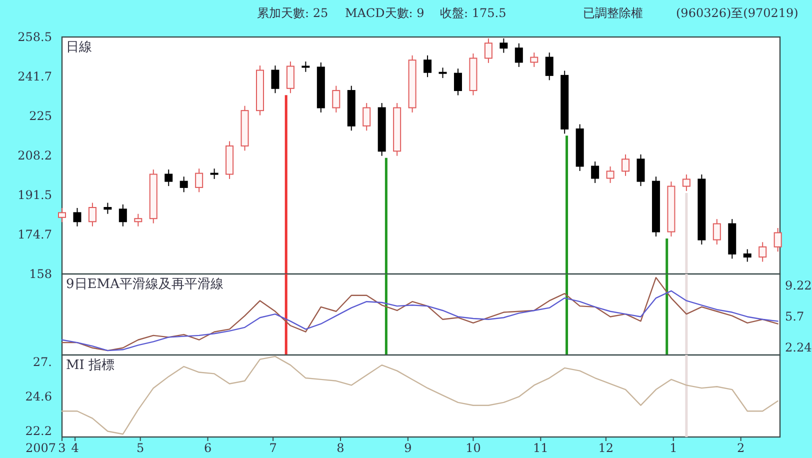 This screenshot has width=812, height=458. I want to click on panel-title: 日線, so click(79, 47).